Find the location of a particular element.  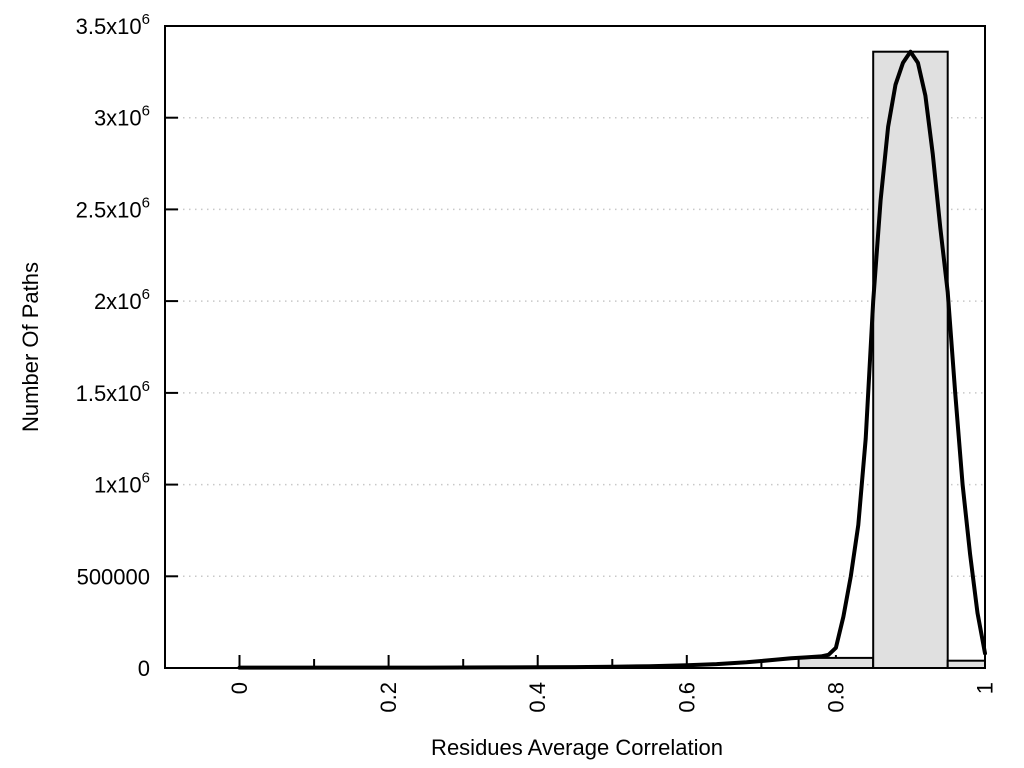

y-tick-label: 3x10⁶ is located at coordinates (122, 117).